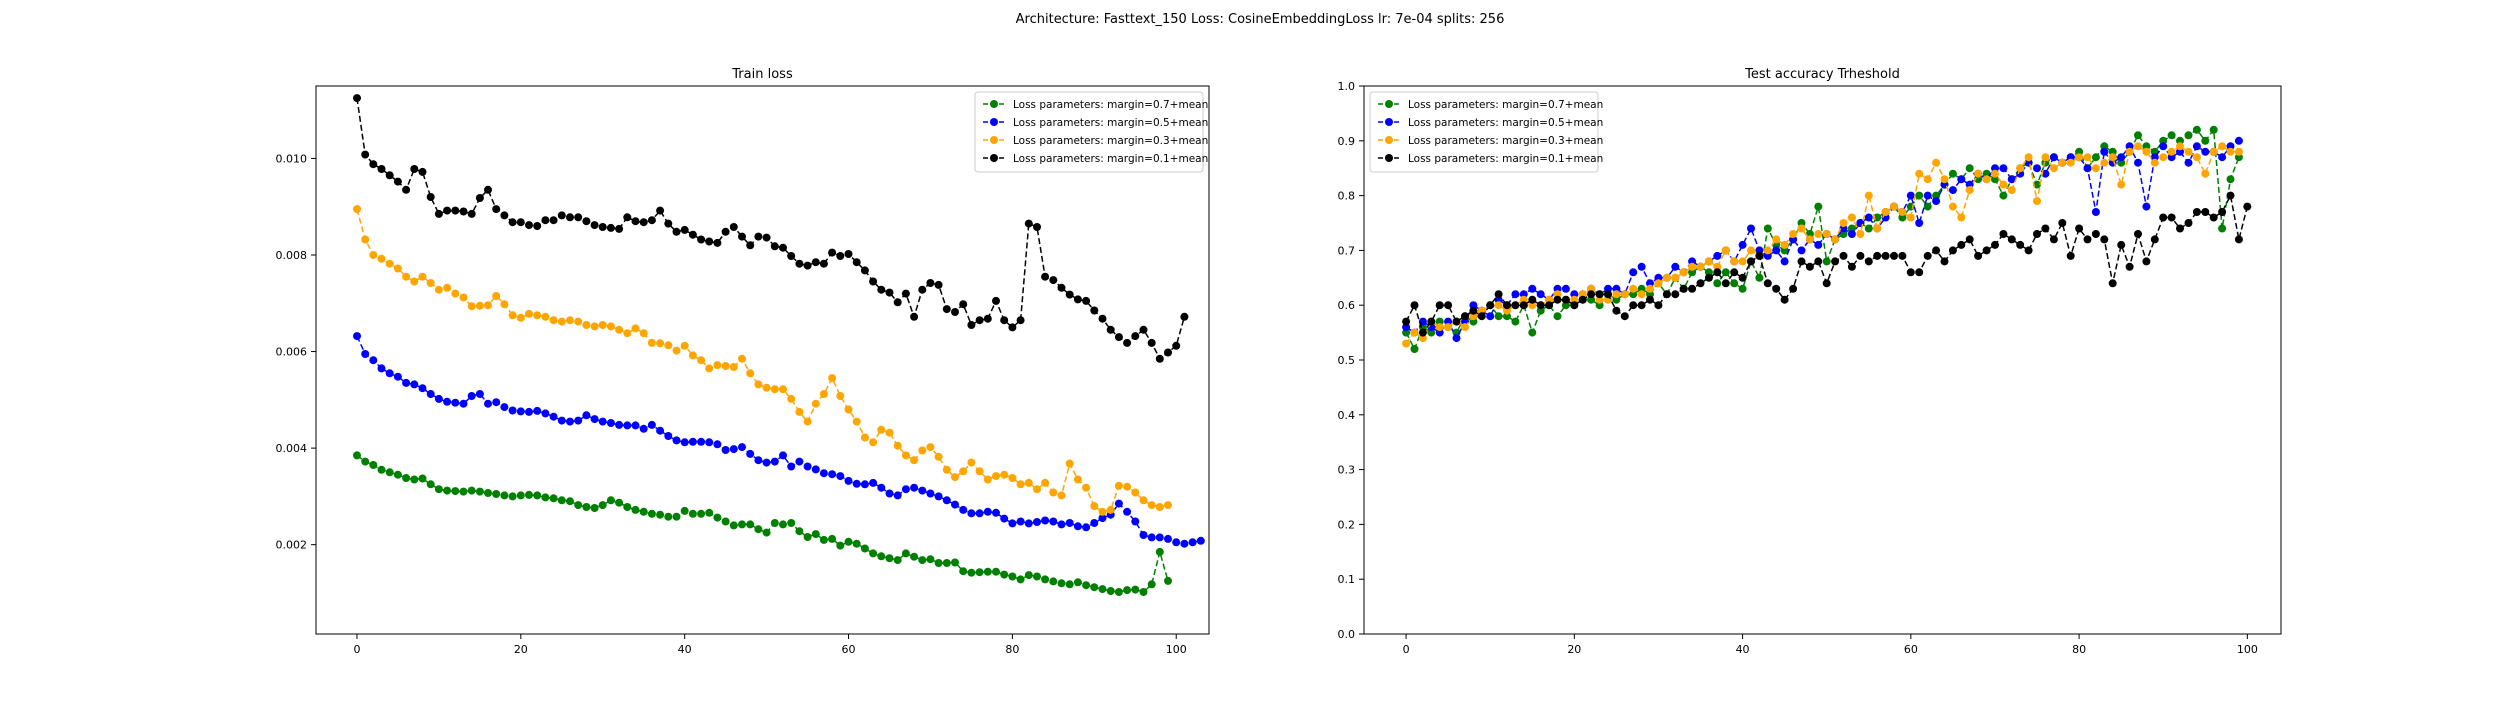 The image size is (2520, 720). What do you see at coordinates (1347, 415) in the screenshot?
I see `y-tick-label: 0.4` at bounding box center [1347, 415].